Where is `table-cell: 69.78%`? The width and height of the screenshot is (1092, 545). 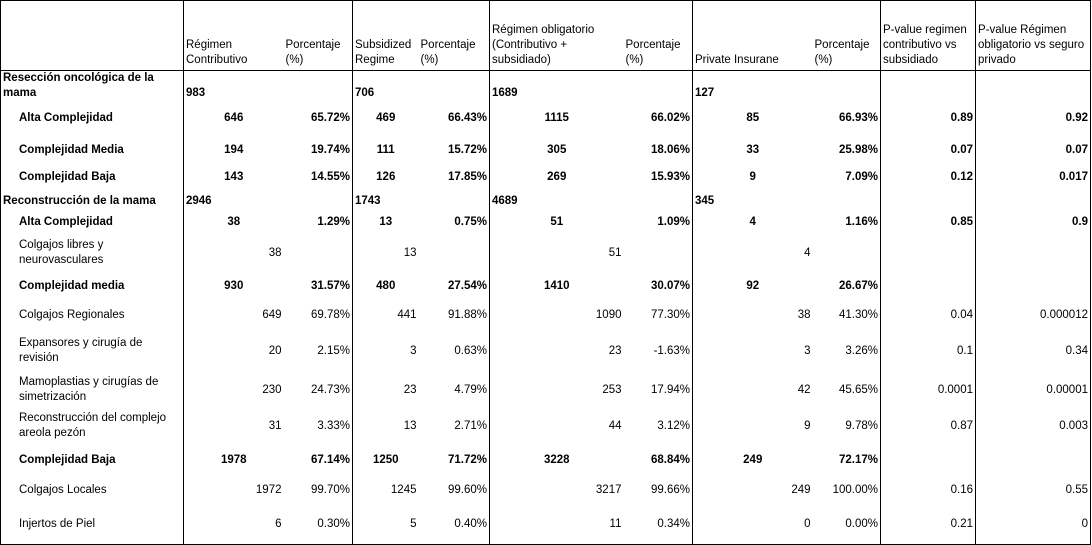 table-cell: 69.78% is located at coordinates (330, 314).